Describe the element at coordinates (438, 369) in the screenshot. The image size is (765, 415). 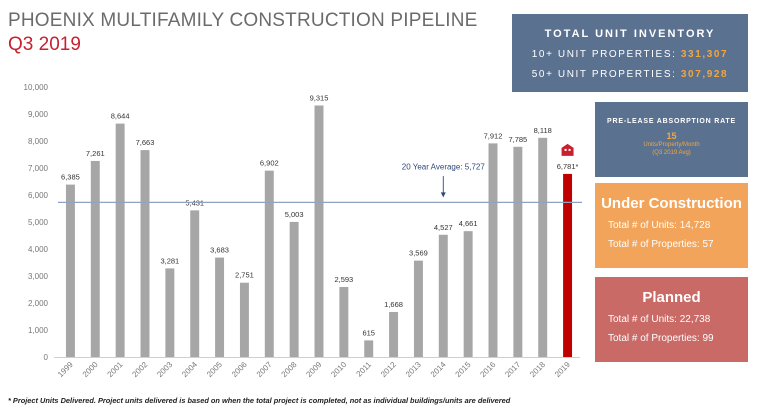
I see `x-tick-label: 2014` at that location.